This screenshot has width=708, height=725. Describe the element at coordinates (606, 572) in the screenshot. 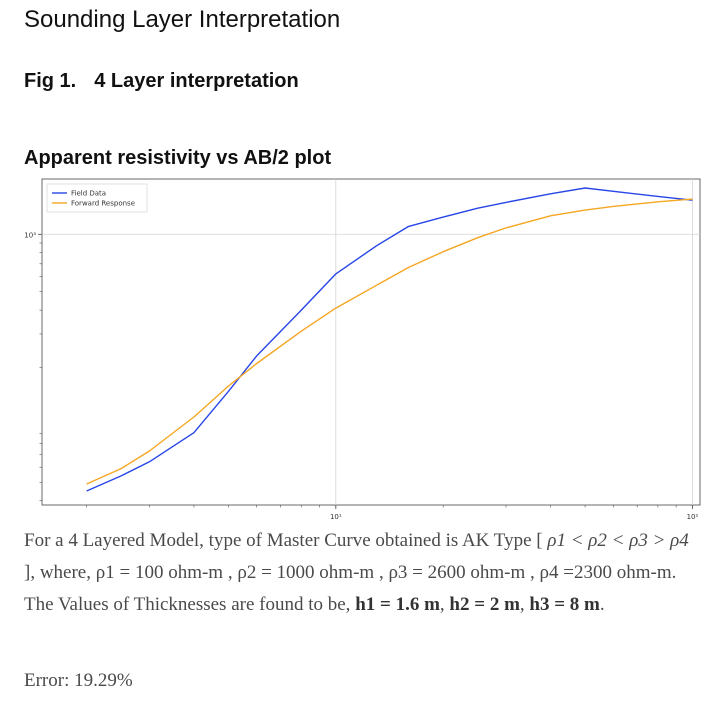

I see `rho4-value: ρ4 =2300 ohm-m` at that location.